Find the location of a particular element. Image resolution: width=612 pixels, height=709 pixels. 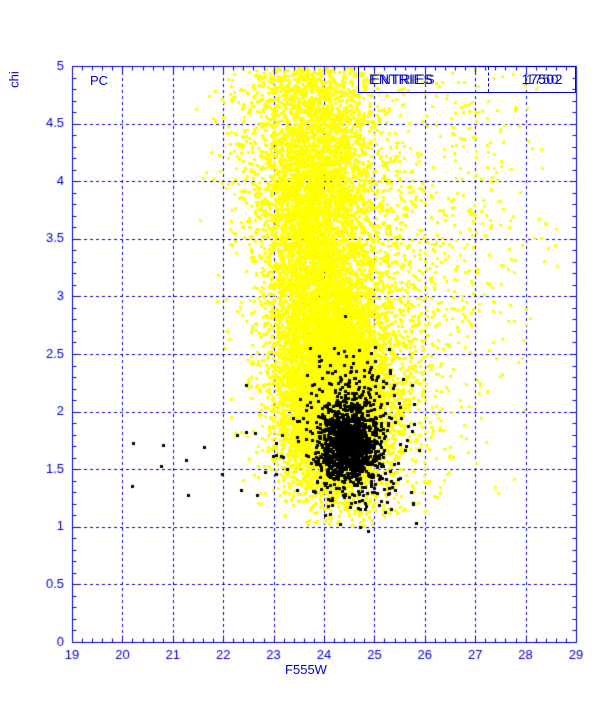

stats-entries-label-overlay: ENTRIES is located at coordinates (403, 79).